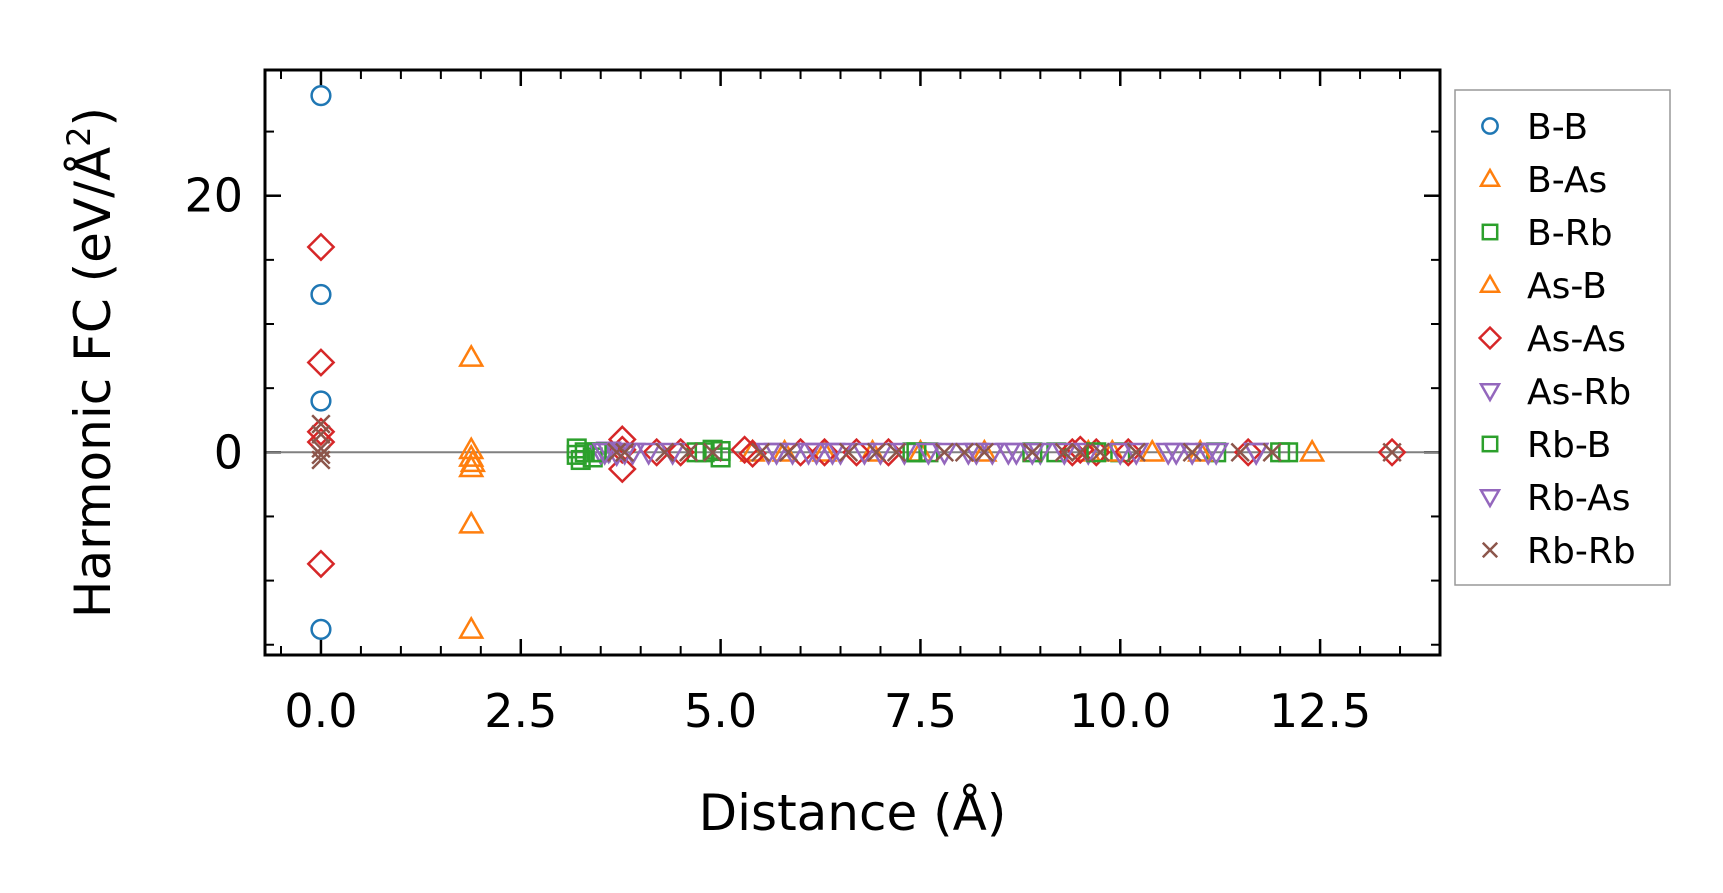 The height and width of the screenshot is (893, 1723). I want to click on y-axis-label-main: Harmonic FC (eV/Å, so click(93, 382).